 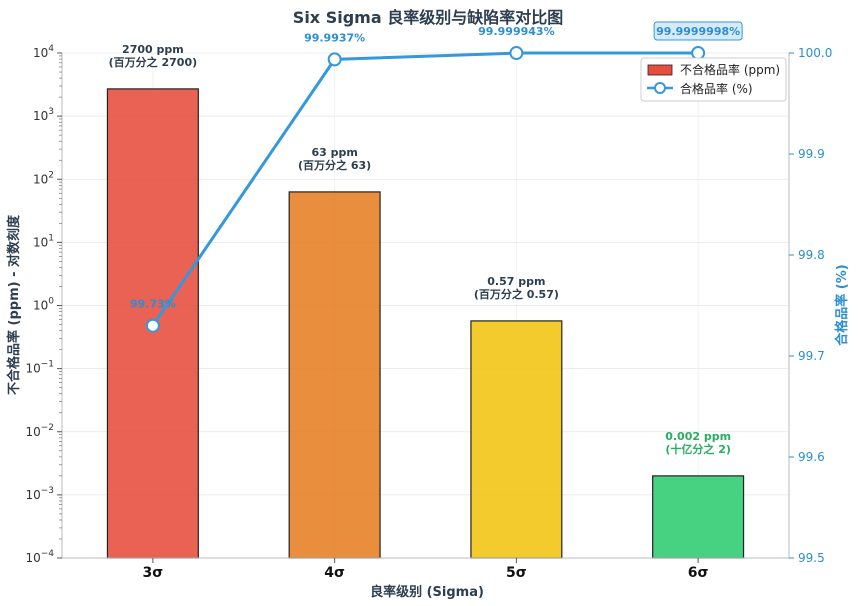 What do you see at coordinates (43, 178) in the screenshot?
I see `y-tick-label: 10²` at bounding box center [43, 178].